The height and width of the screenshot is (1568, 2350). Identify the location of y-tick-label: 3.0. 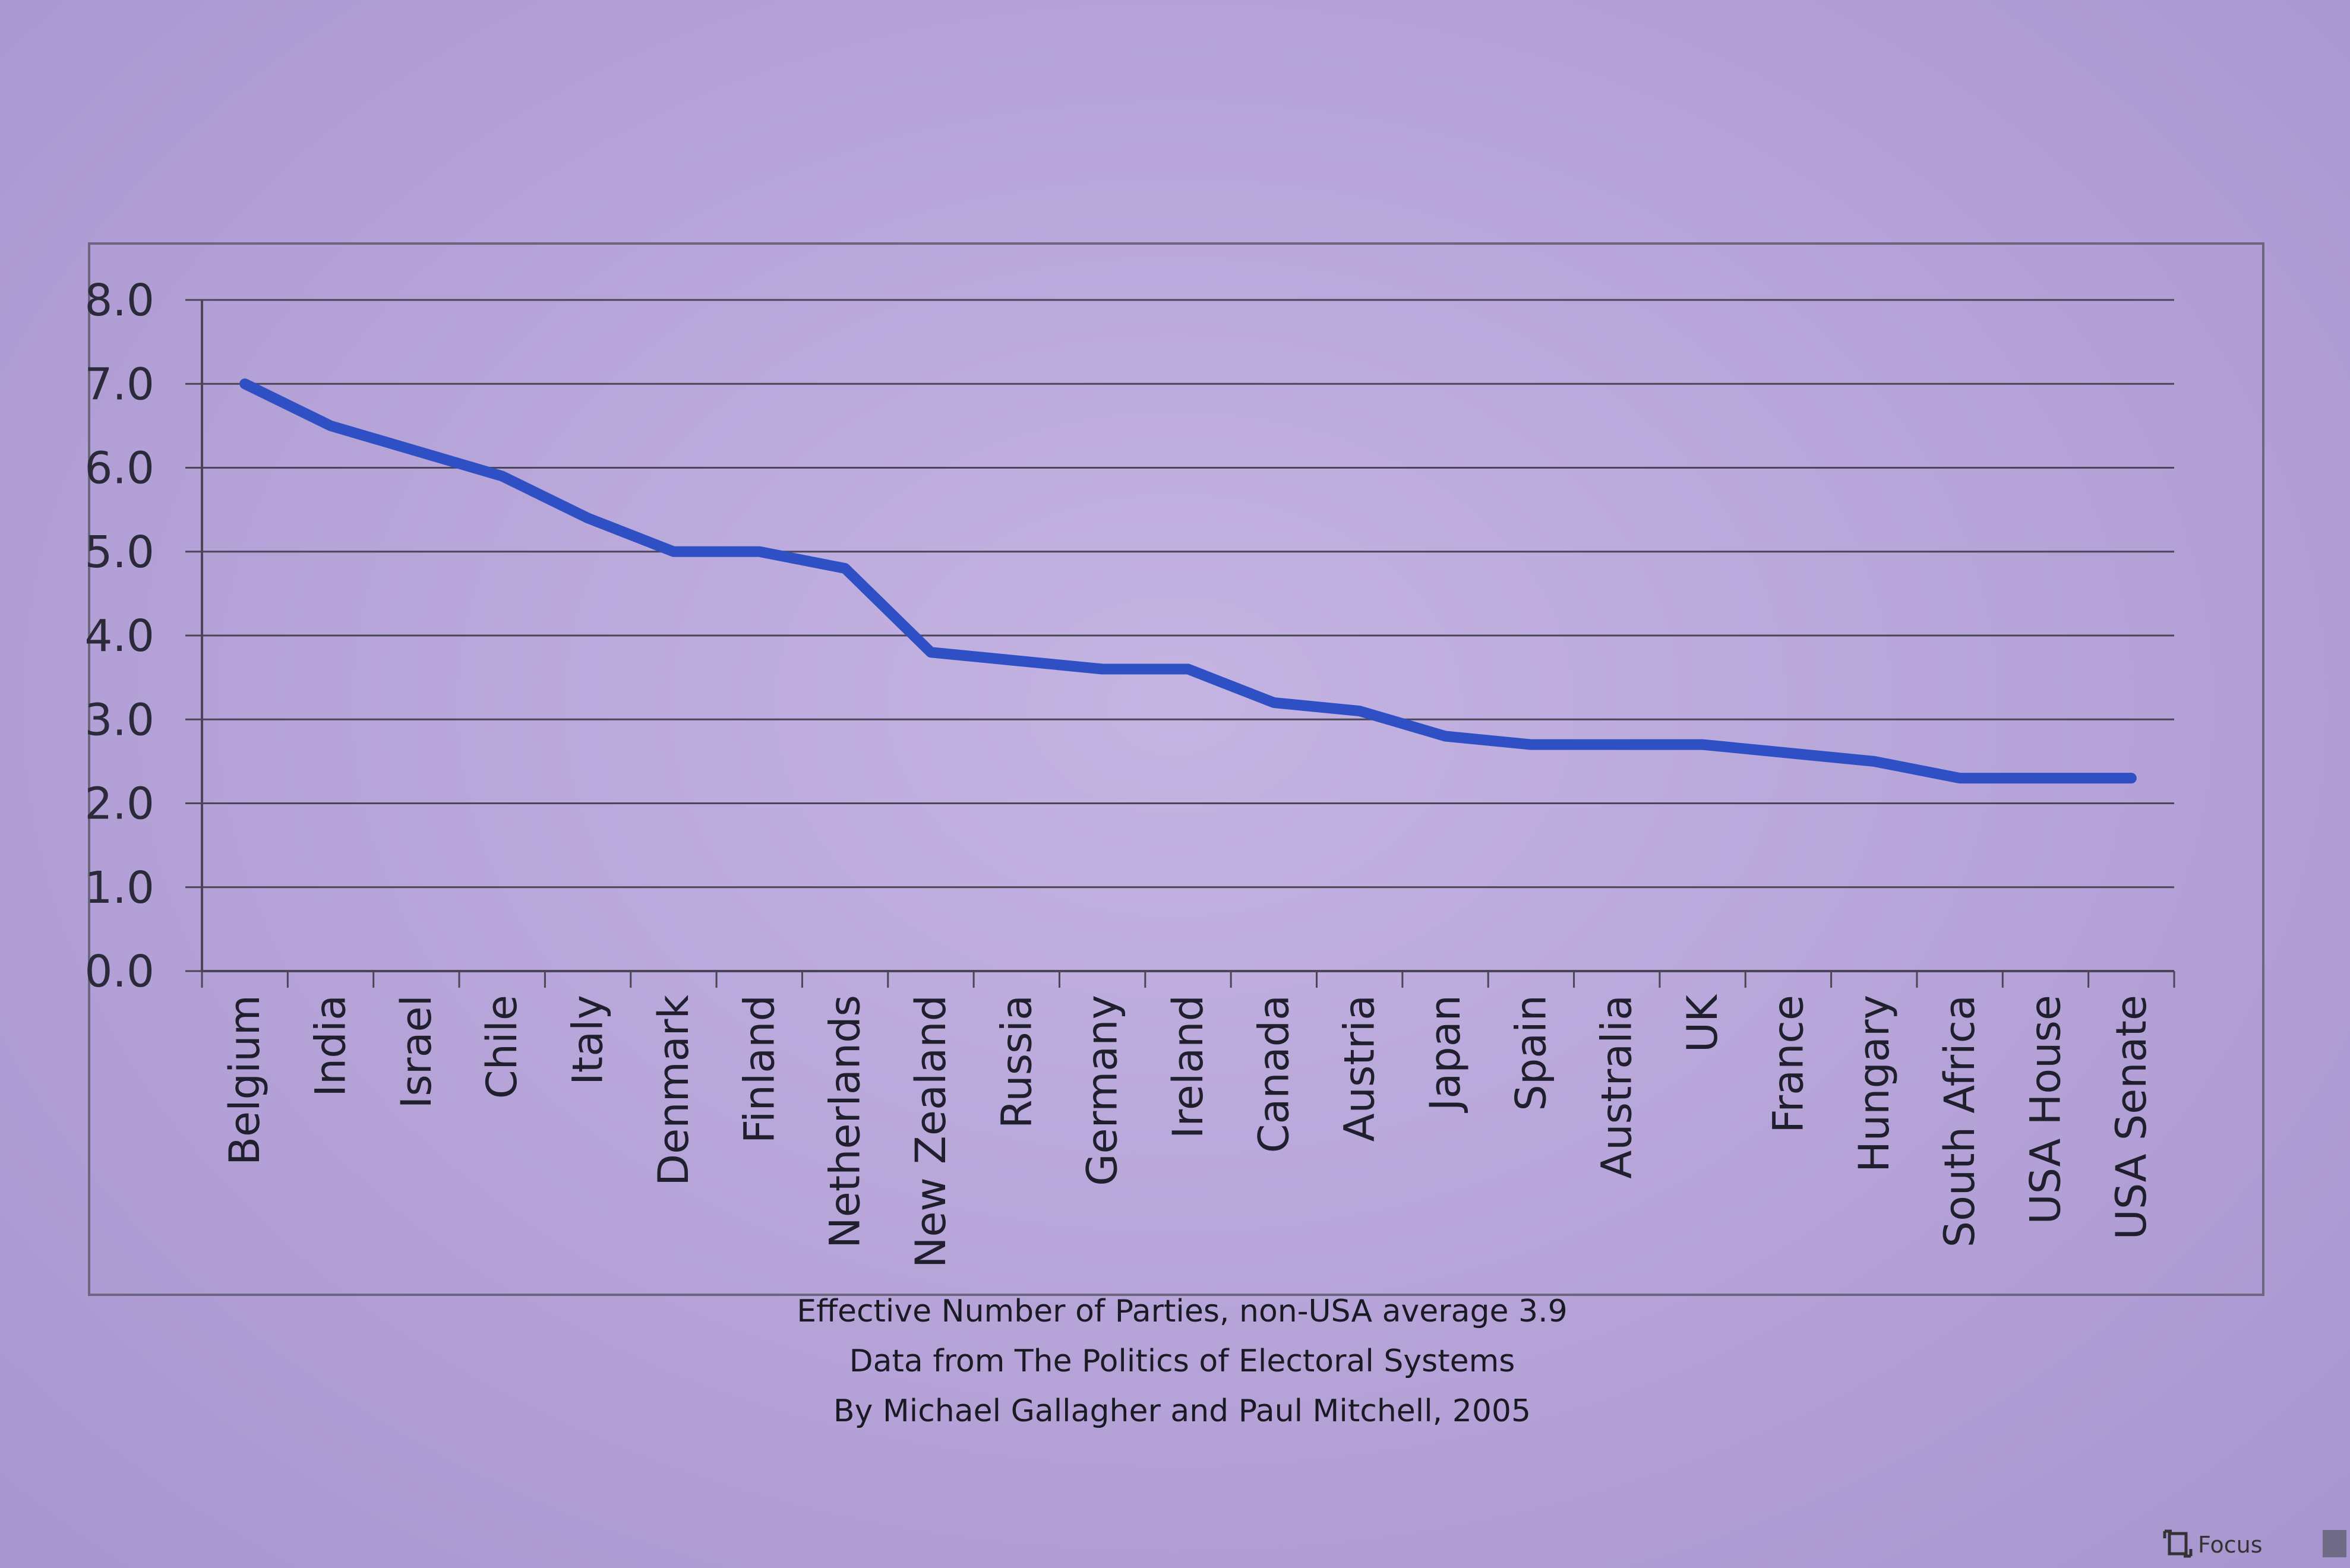
(119, 720).